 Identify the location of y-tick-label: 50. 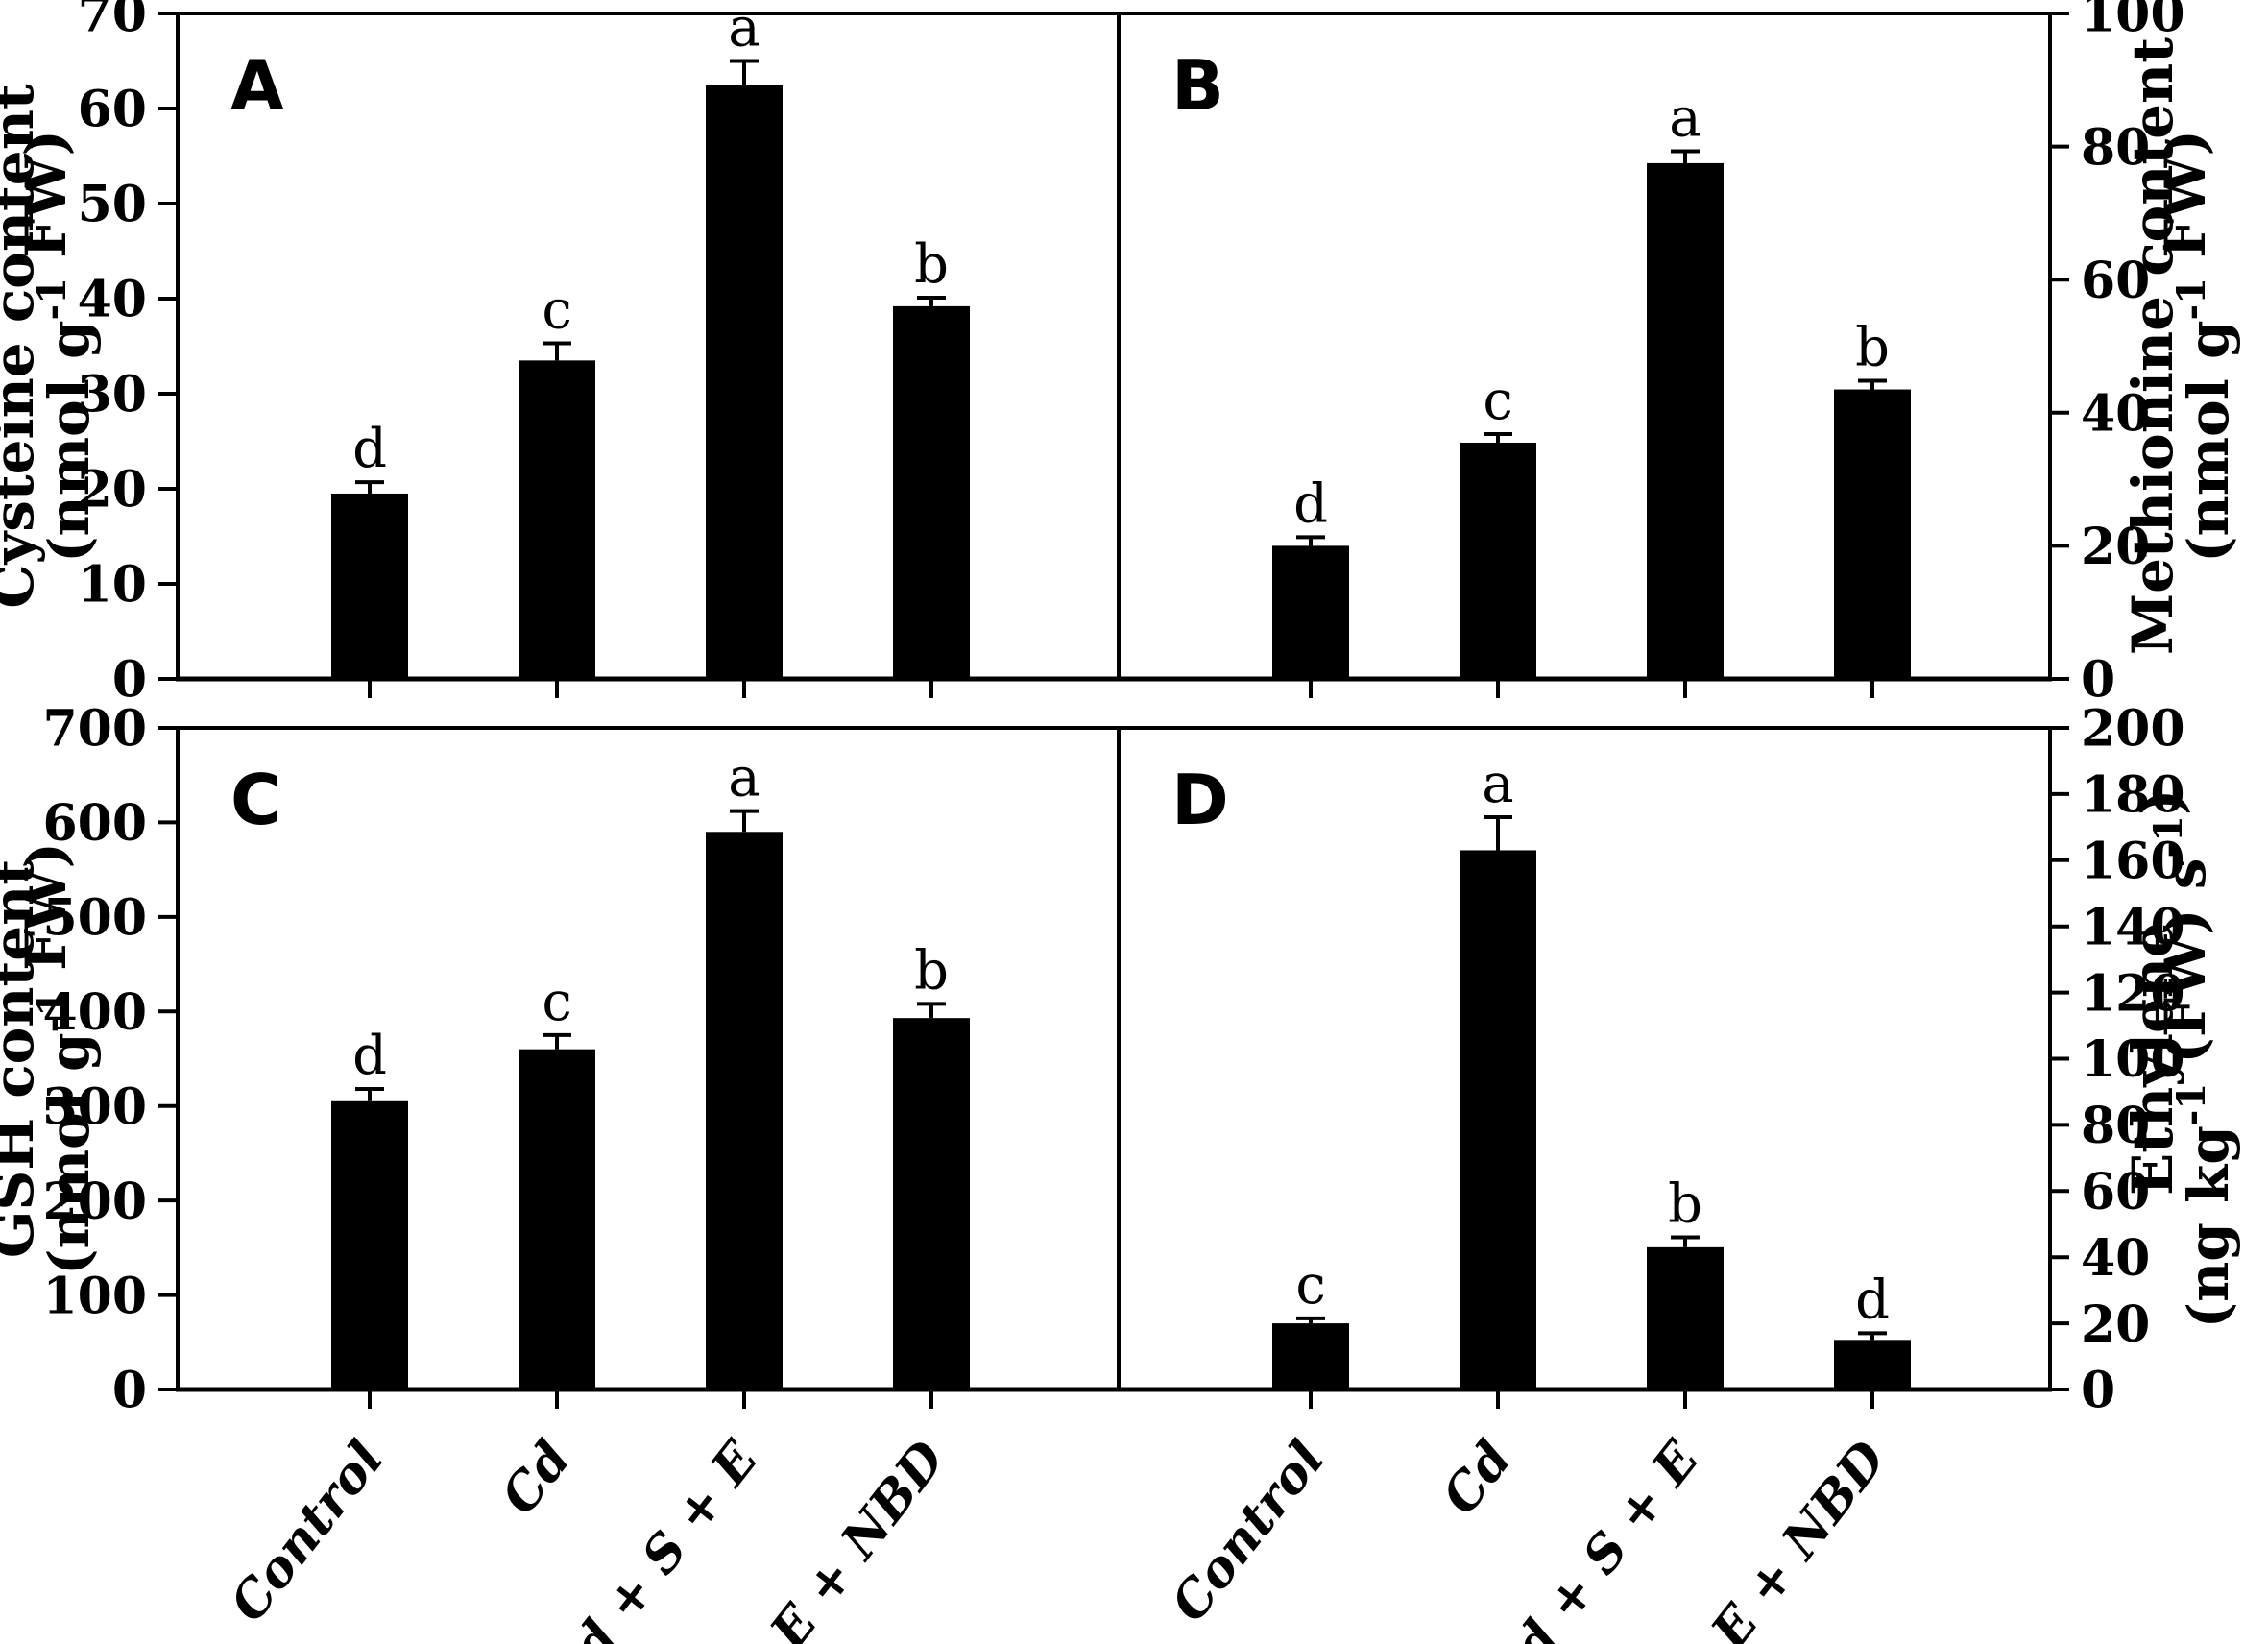
(113, 205).